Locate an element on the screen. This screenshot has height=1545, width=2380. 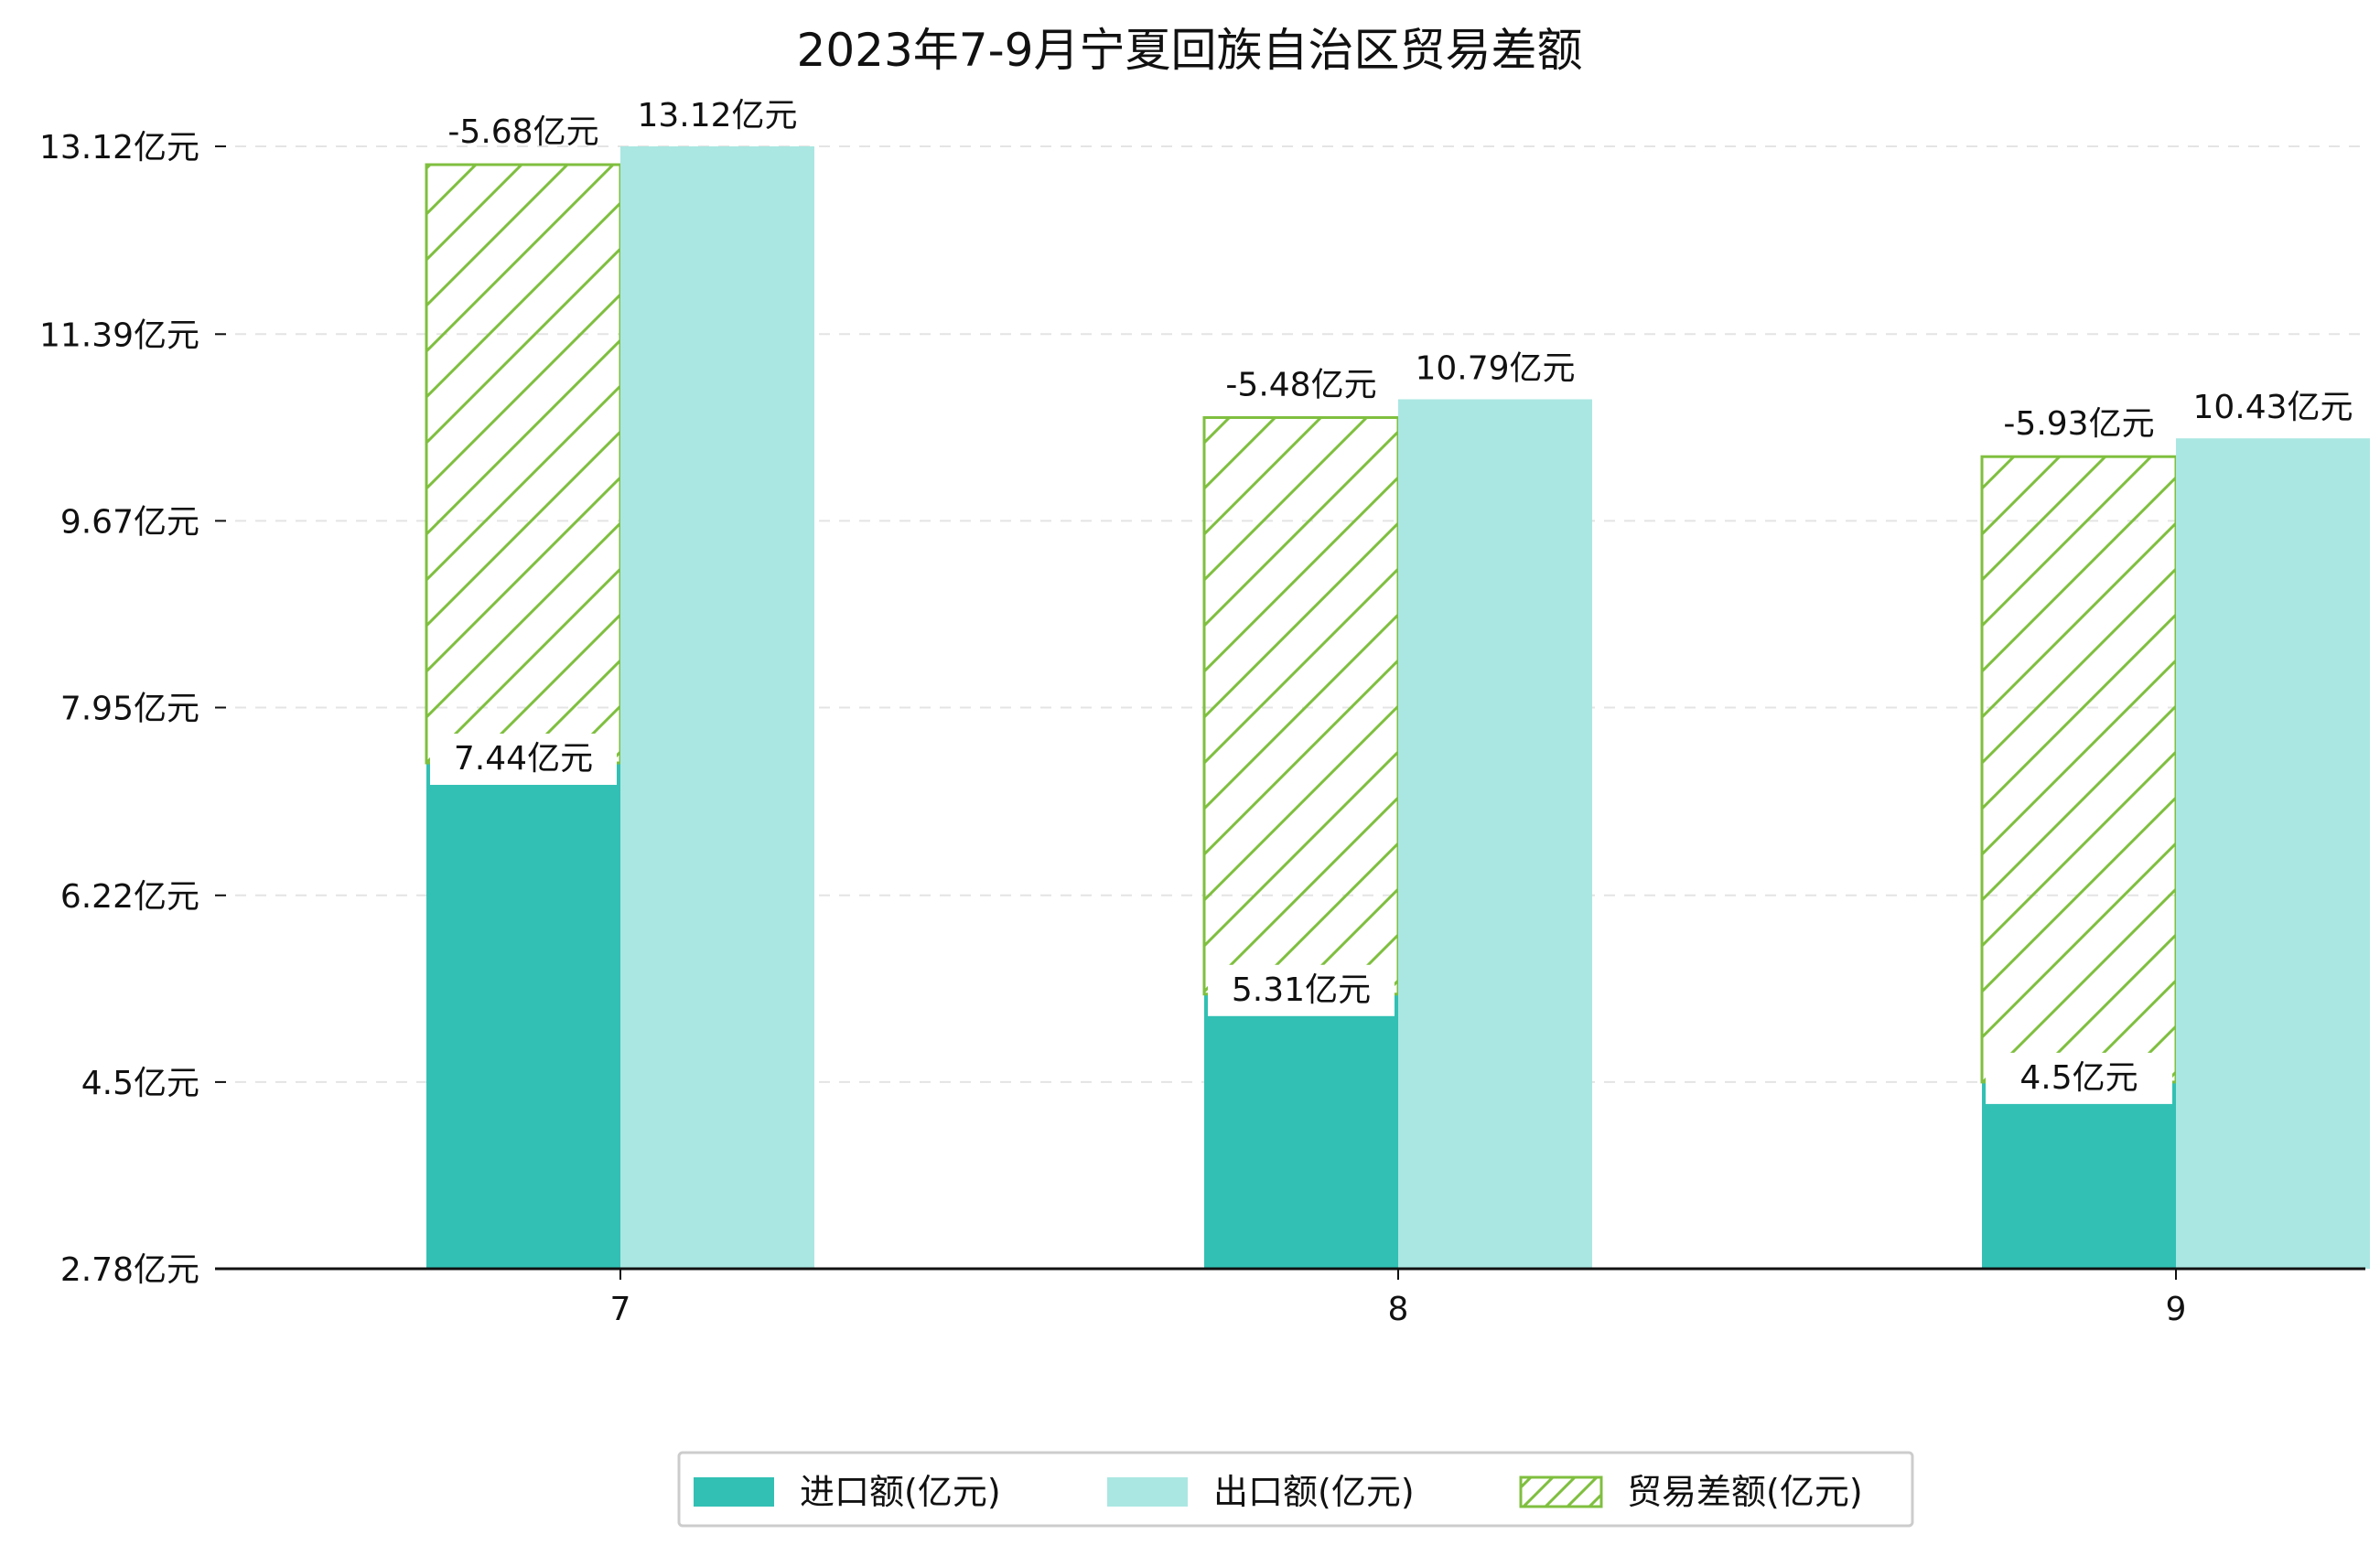
y-tick-label: 6.22亿元 is located at coordinates (129, 897).